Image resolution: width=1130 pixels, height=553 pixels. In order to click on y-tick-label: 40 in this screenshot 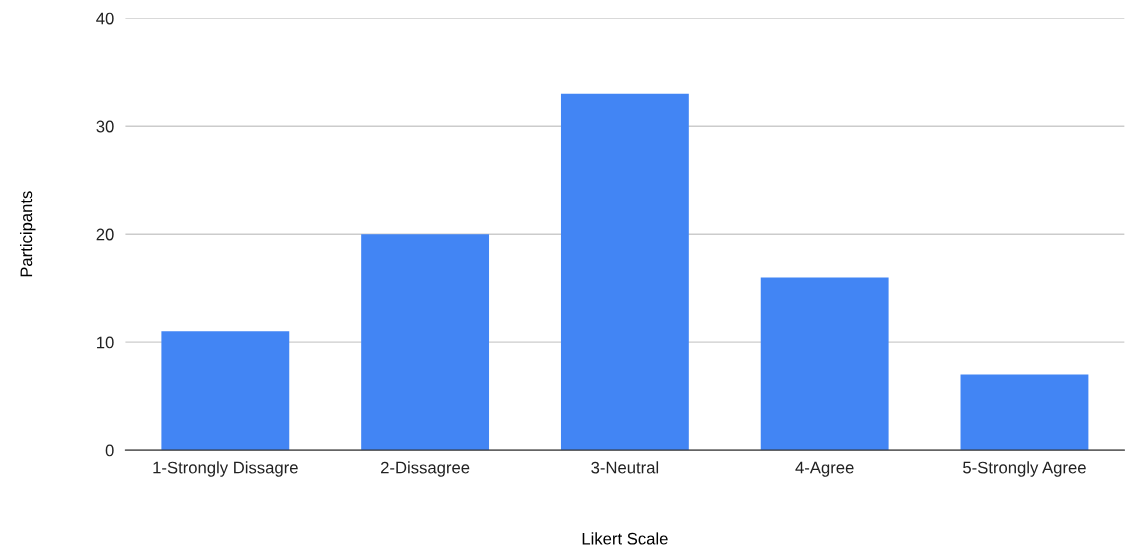, I will do `click(105, 18)`.